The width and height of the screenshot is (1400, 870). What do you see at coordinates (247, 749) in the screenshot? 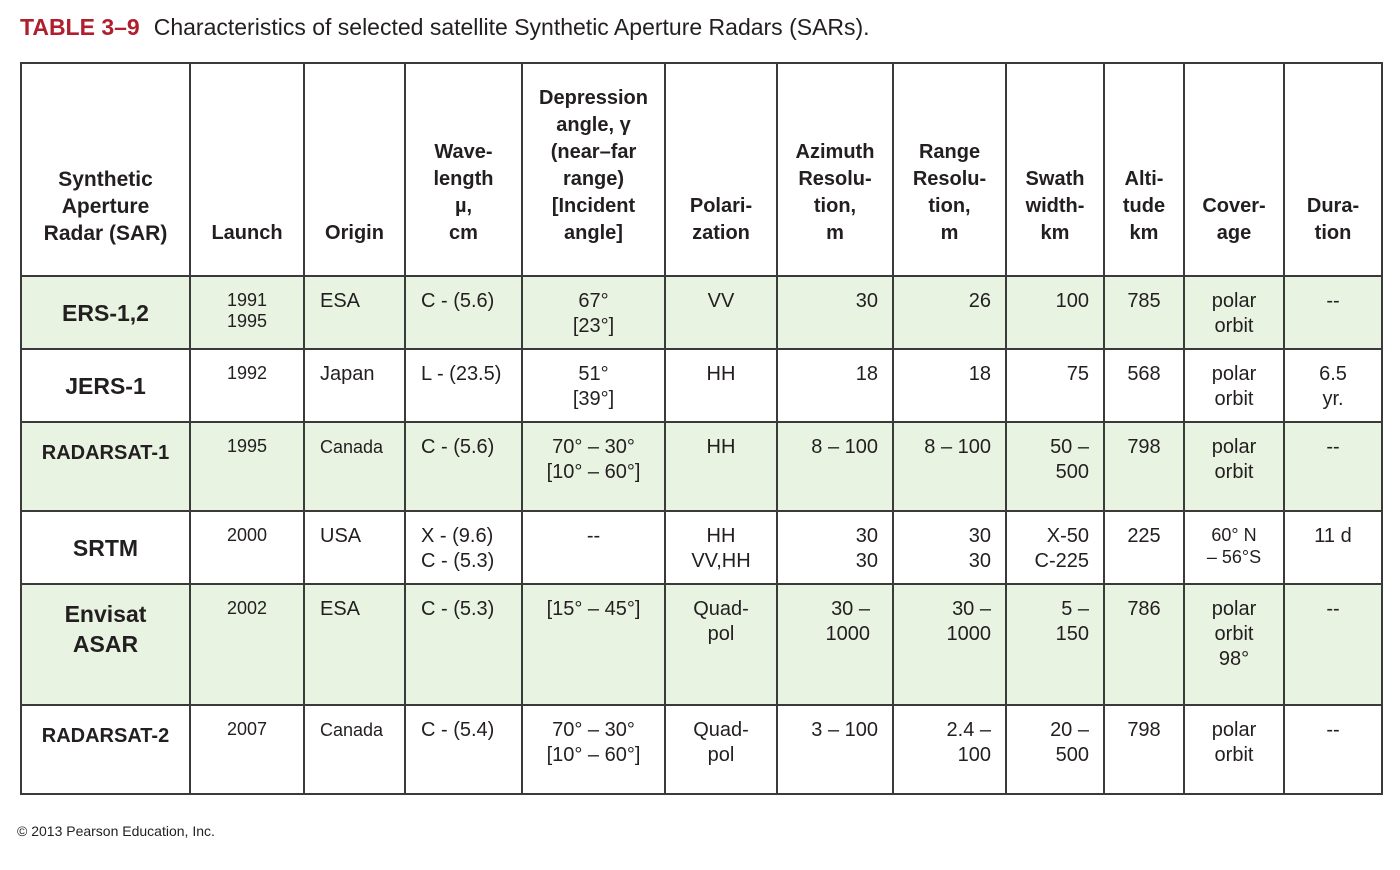
I see `cell-launch: 2007` at bounding box center [247, 749].